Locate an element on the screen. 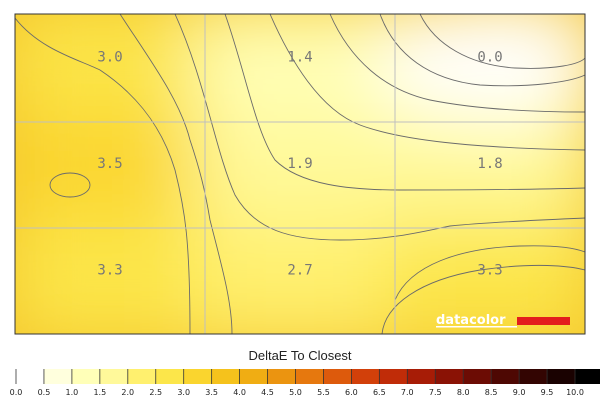 This screenshot has height=410, width=600. colorbar-tick-label: 4.5 is located at coordinates (267, 392).